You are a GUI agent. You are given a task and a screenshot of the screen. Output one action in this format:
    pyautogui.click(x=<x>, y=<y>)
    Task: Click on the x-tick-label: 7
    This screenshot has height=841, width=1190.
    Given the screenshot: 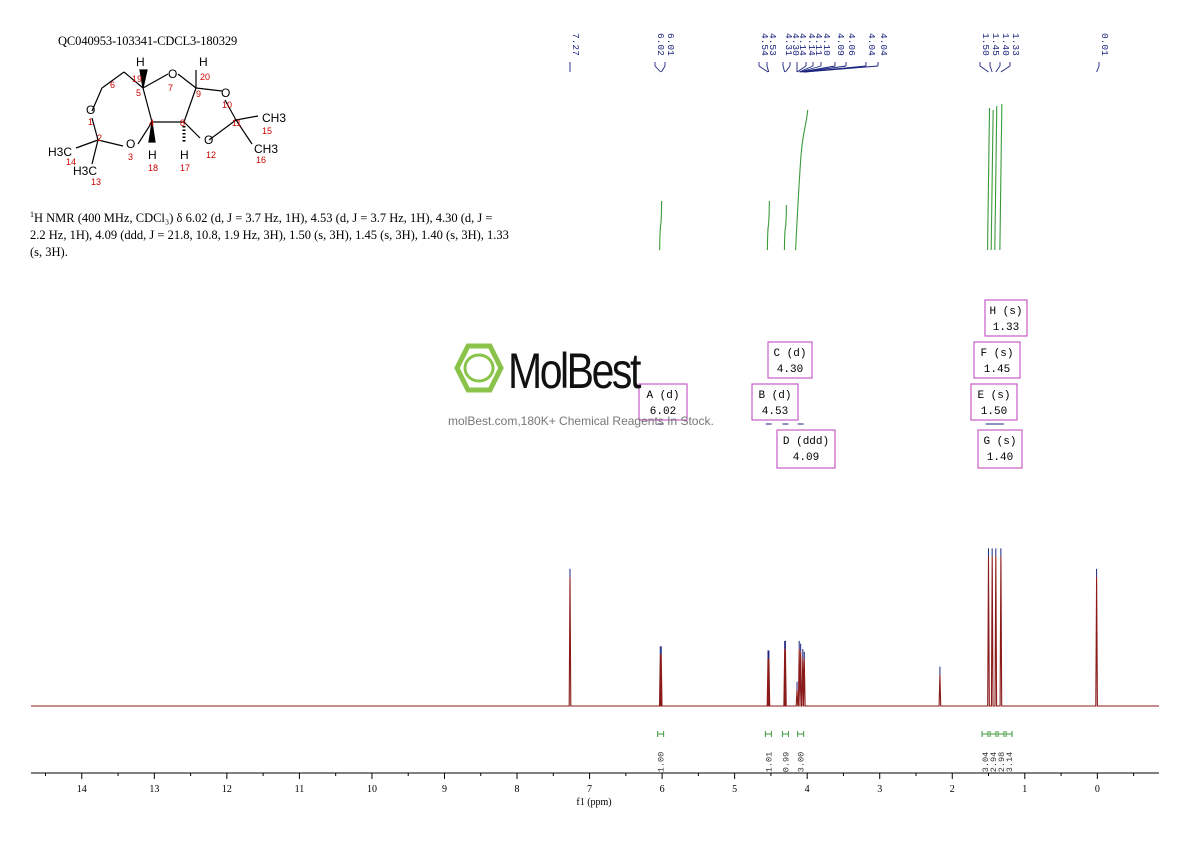 What is the action you would take?
    pyautogui.click(x=589, y=789)
    